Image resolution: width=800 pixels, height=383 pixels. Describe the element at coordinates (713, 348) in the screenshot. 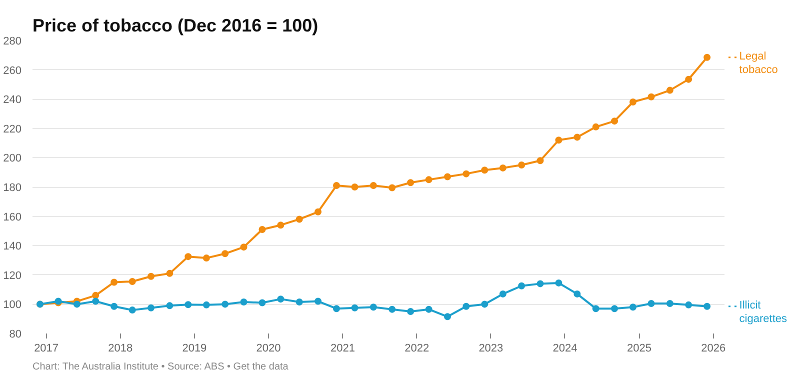

I see `x-tick-label: 2026` at that location.